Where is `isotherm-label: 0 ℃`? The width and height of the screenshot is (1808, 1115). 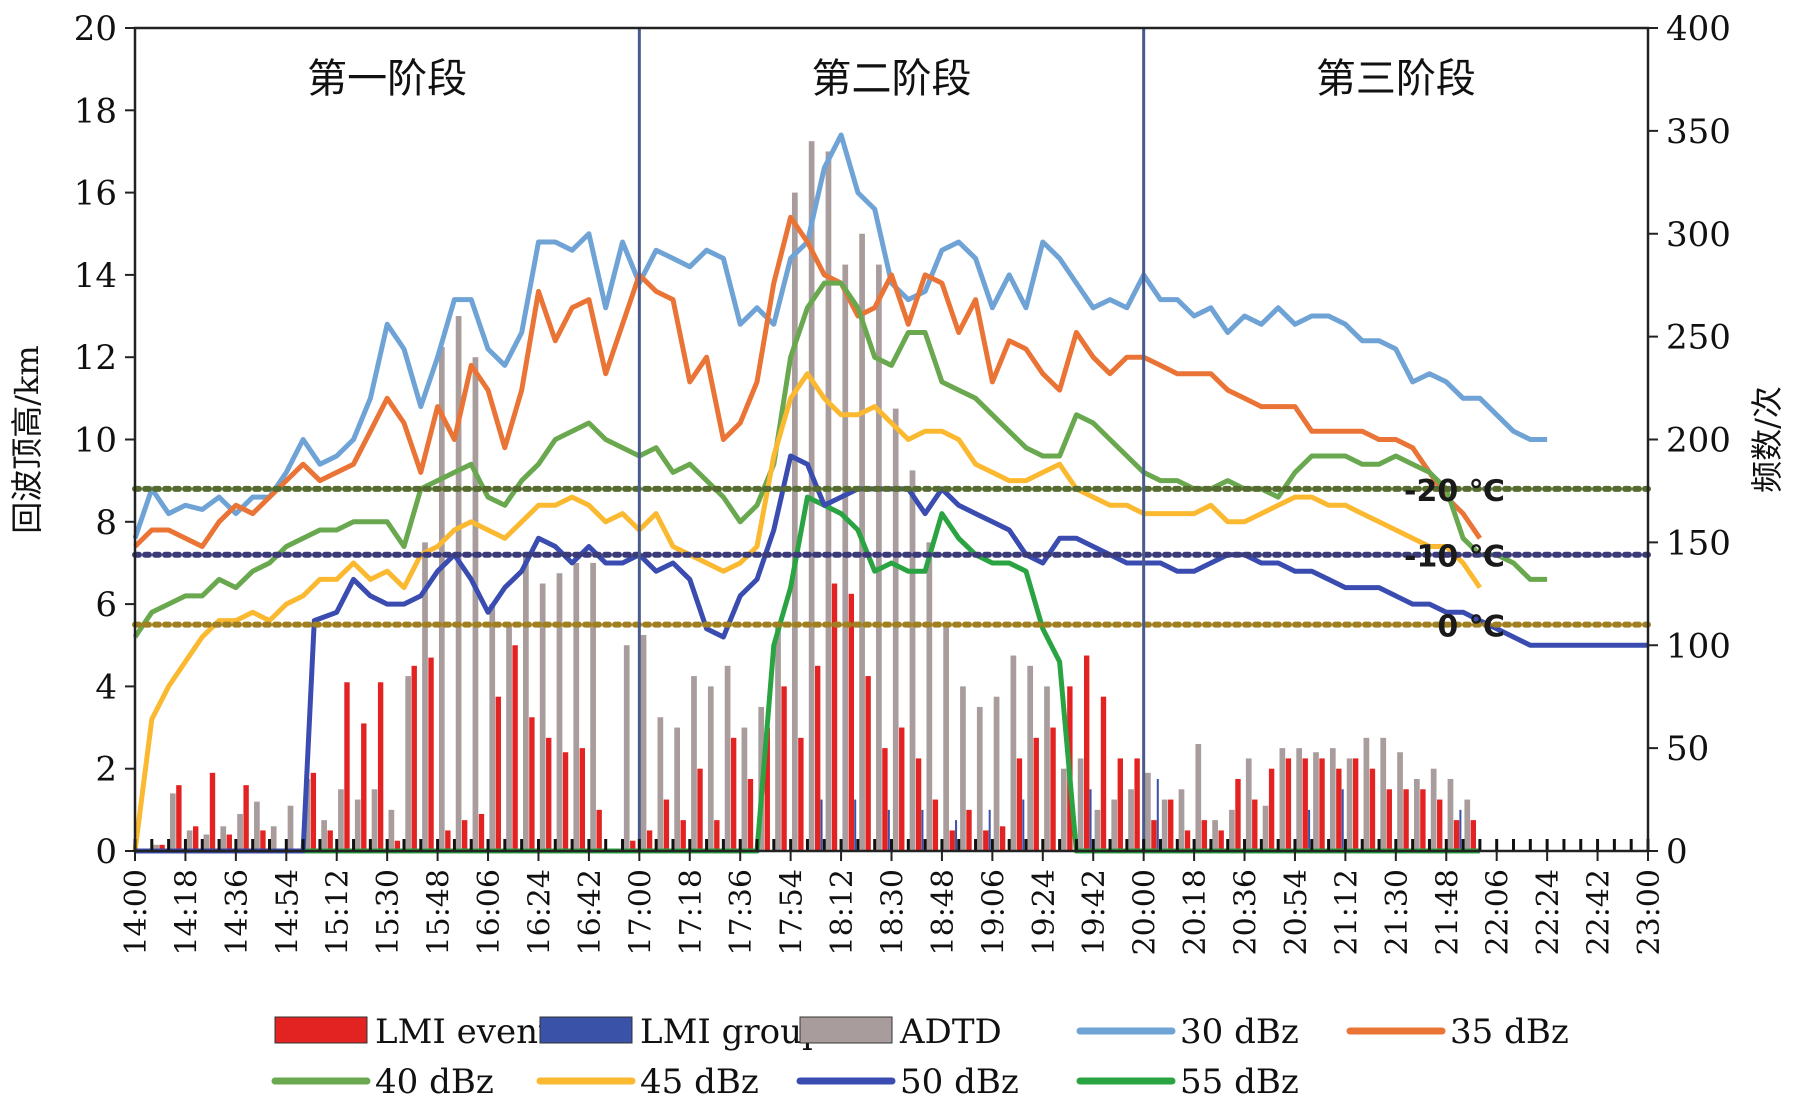
isotherm-label: 0 ℃ is located at coordinates (1471, 627).